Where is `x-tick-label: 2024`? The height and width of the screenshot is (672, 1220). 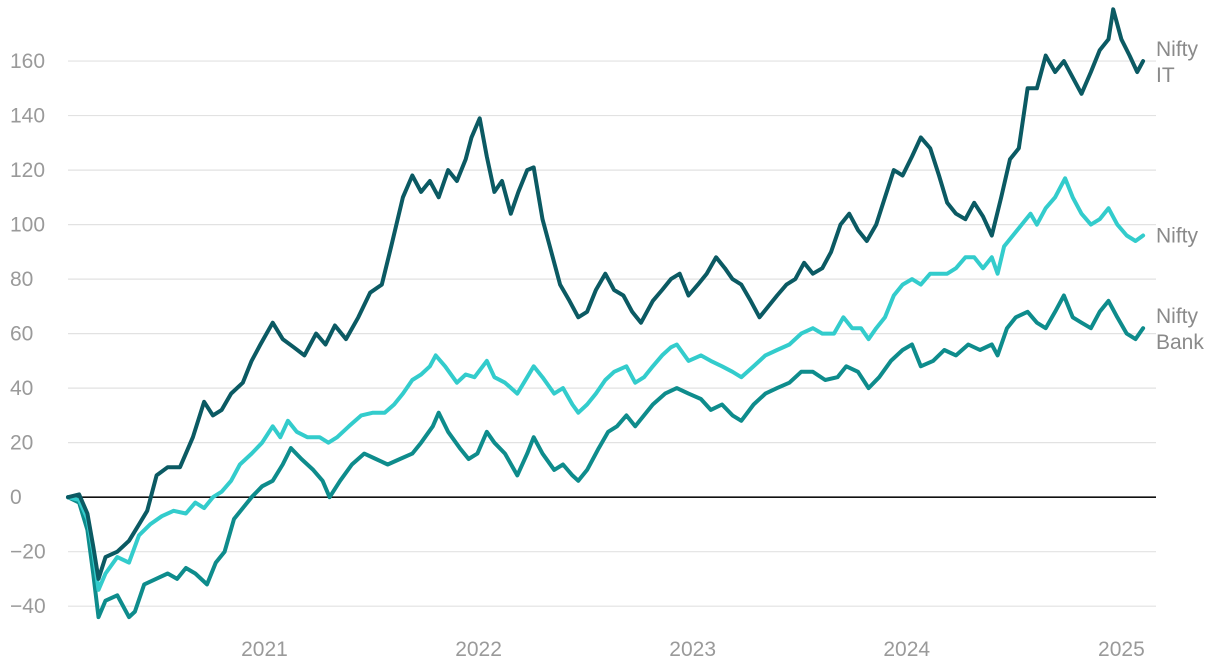
x-tick-label: 2024 is located at coordinates (906, 649).